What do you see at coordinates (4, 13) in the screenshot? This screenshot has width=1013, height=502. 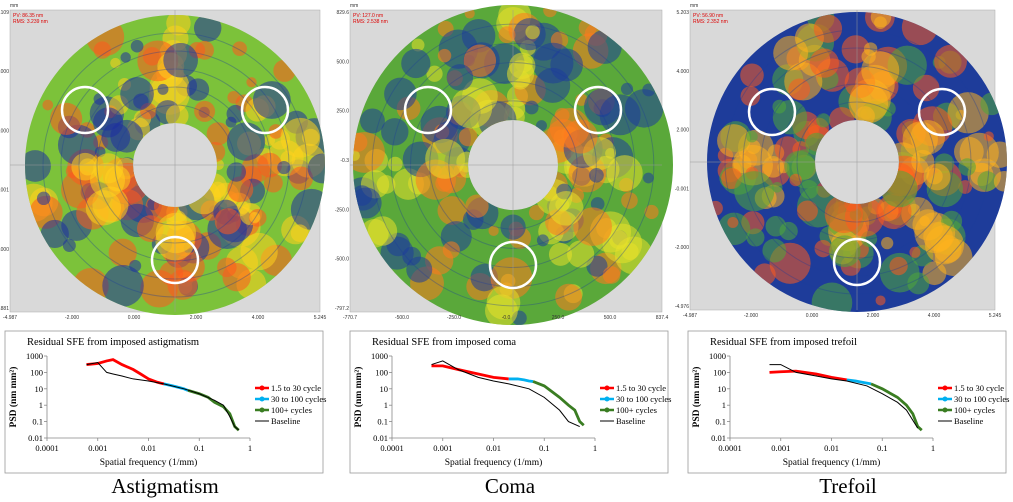 I see `map-y-tick: 5.109` at bounding box center [4, 13].